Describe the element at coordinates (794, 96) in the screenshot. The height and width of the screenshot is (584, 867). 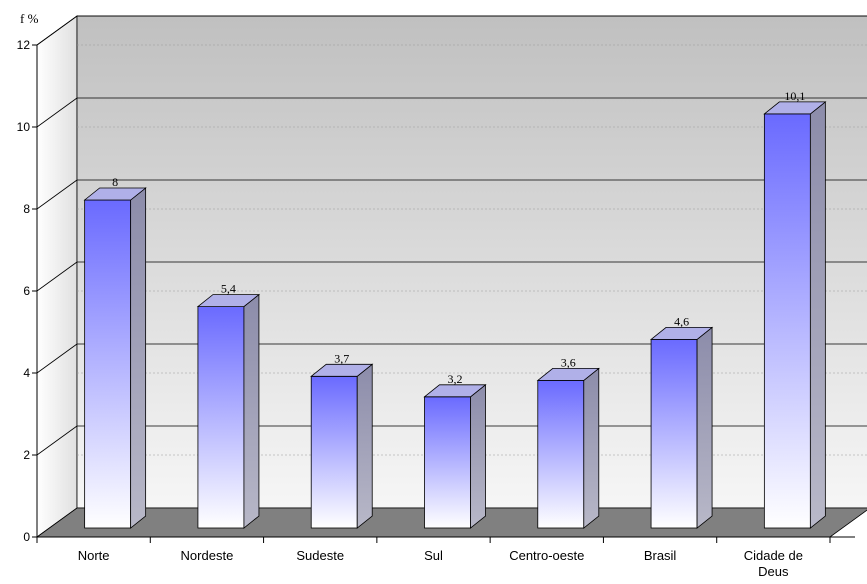
I see `data-label: 10,1` at that location.